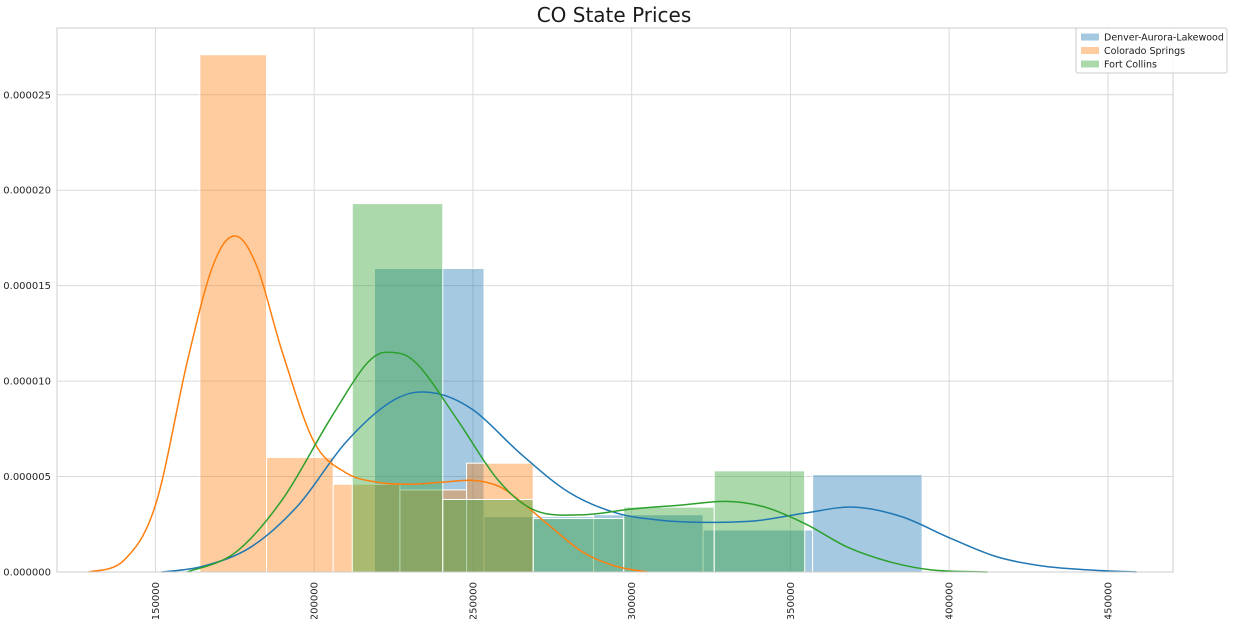  What do you see at coordinates (27, 382) in the screenshot?
I see `y-tick-label: 0.000010` at bounding box center [27, 382].